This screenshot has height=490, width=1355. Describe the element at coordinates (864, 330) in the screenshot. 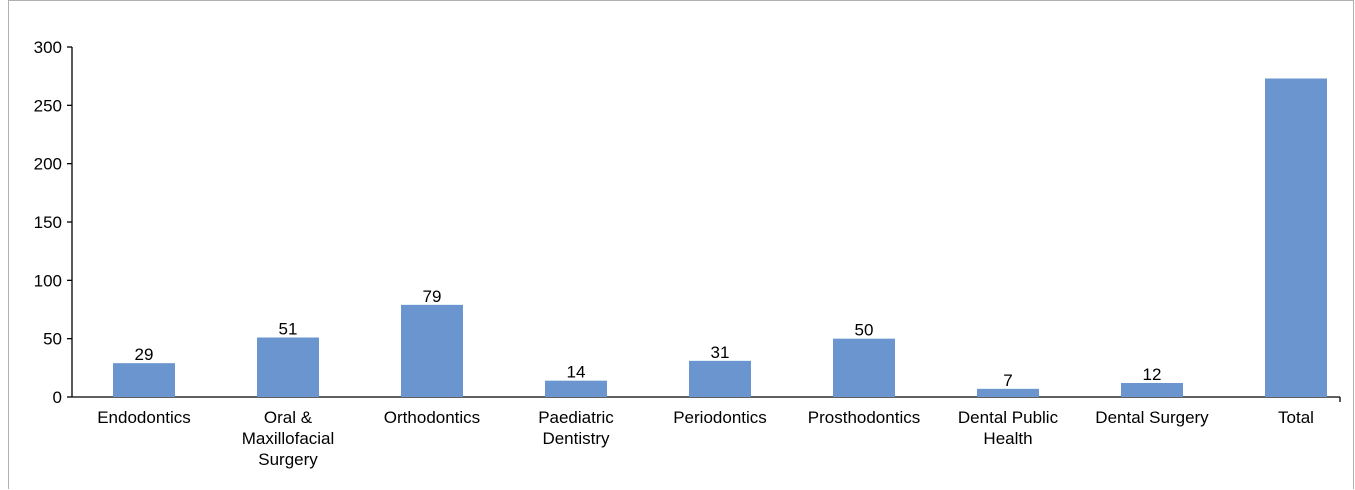

I see `data-label: 50` at that location.